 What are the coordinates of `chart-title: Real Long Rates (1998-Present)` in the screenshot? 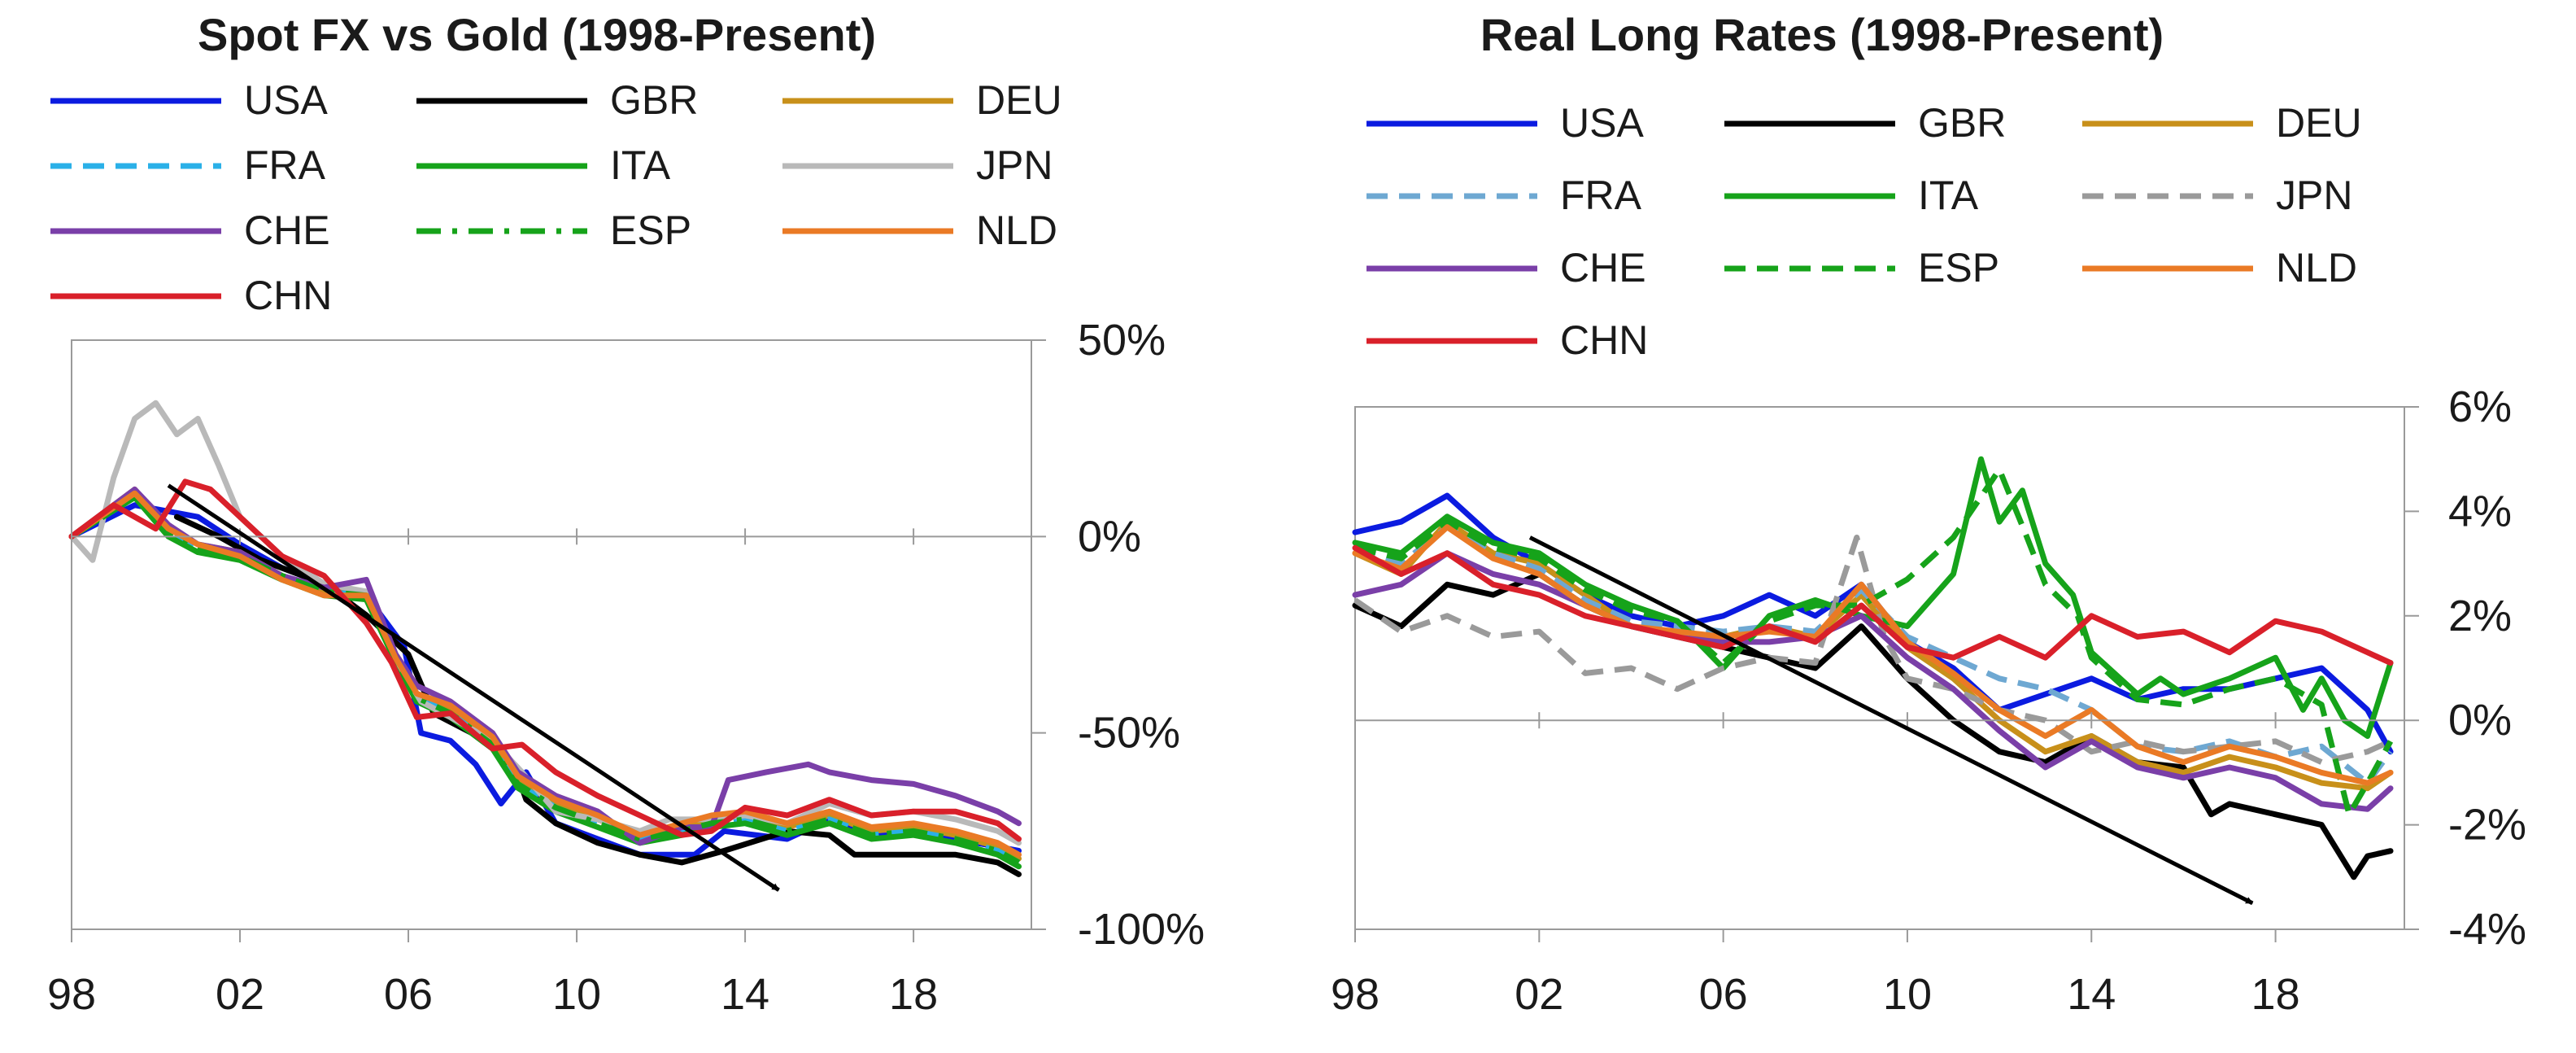 It's located at (1822, 34).